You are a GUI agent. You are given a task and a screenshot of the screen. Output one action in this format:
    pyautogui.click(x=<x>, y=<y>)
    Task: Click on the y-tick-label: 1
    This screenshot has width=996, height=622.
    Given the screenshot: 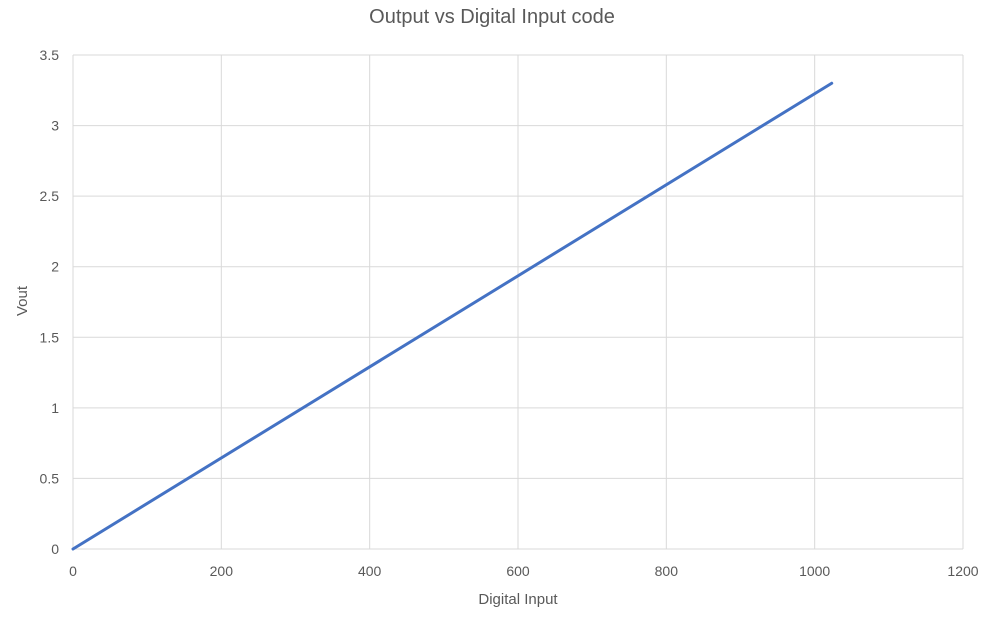 What is the action you would take?
    pyautogui.click(x=55, y=408)
    